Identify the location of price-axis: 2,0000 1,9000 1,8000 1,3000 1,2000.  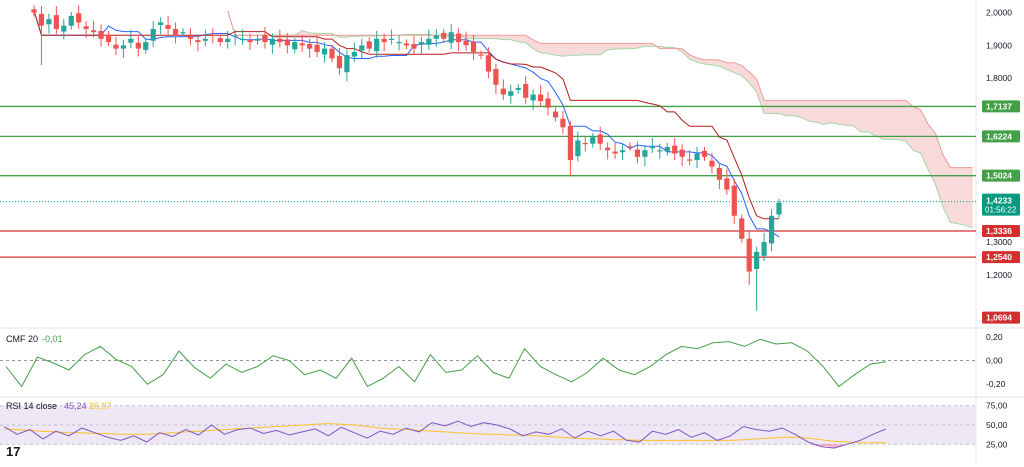
(999, 144).